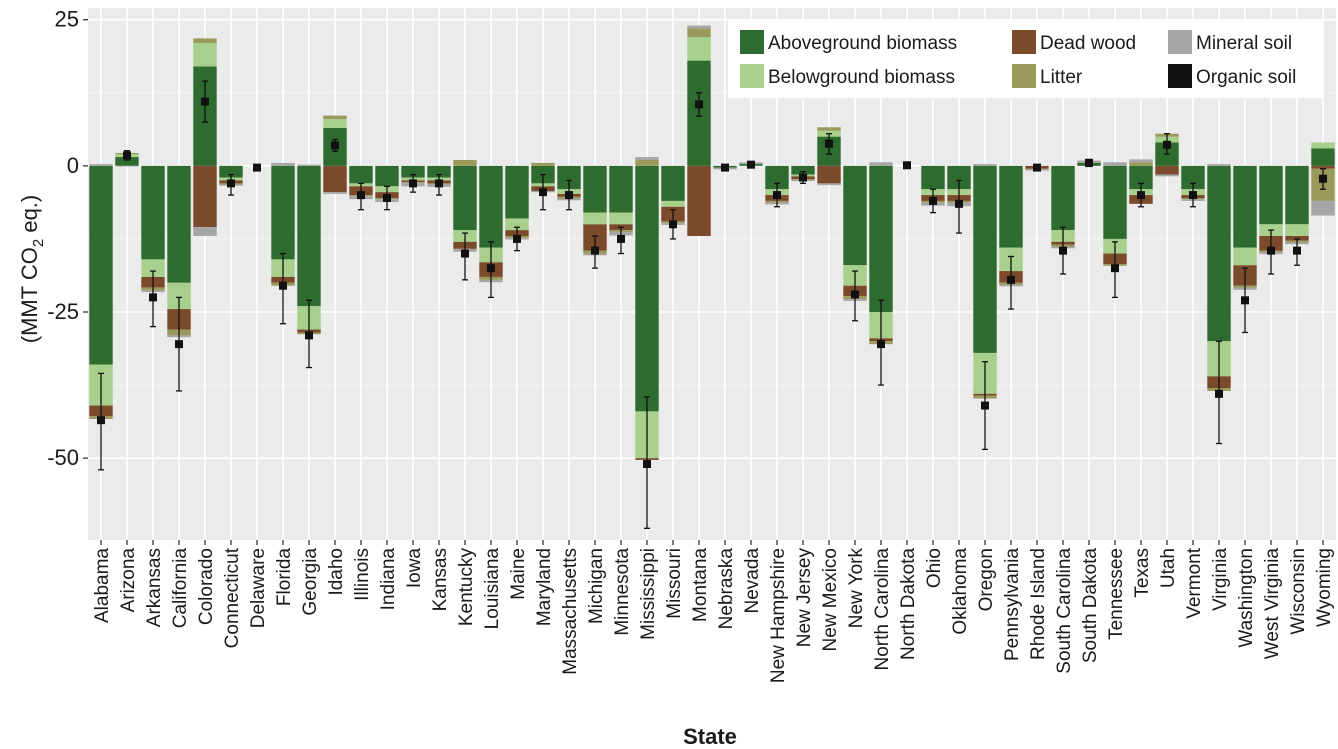 The width and height of the screenshot is (1338, 749). What do you see at coordinates (1088, 43) in the screenshot?
I see `legend-label: Dead wood` at bounding box center [1088, 43].